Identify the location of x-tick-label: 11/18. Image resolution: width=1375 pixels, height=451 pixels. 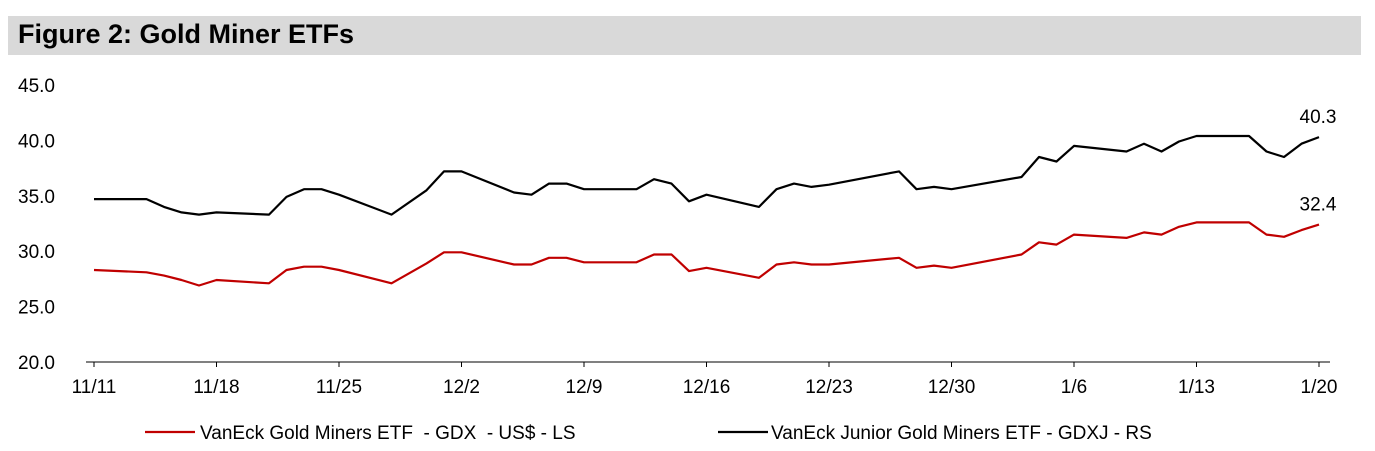
(216, 387).